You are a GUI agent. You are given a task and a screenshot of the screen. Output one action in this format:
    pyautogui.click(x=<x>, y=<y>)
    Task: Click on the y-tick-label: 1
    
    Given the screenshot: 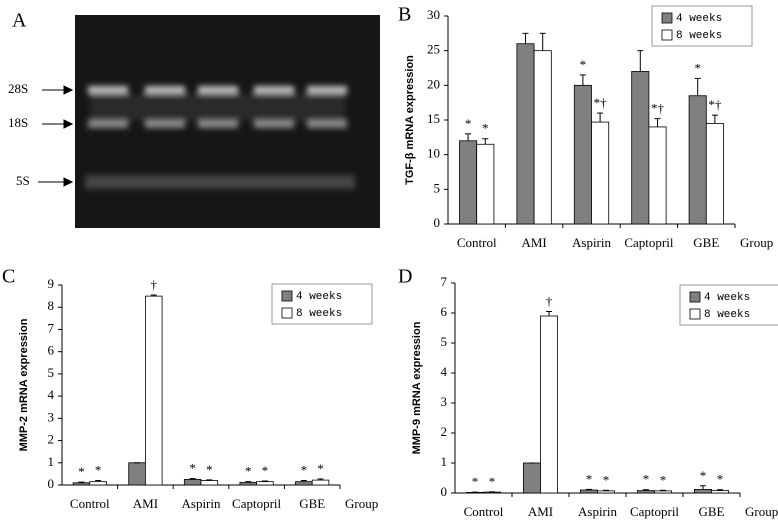 What is the action you would take?
    pyautogui.click(x=51, y=461)
    